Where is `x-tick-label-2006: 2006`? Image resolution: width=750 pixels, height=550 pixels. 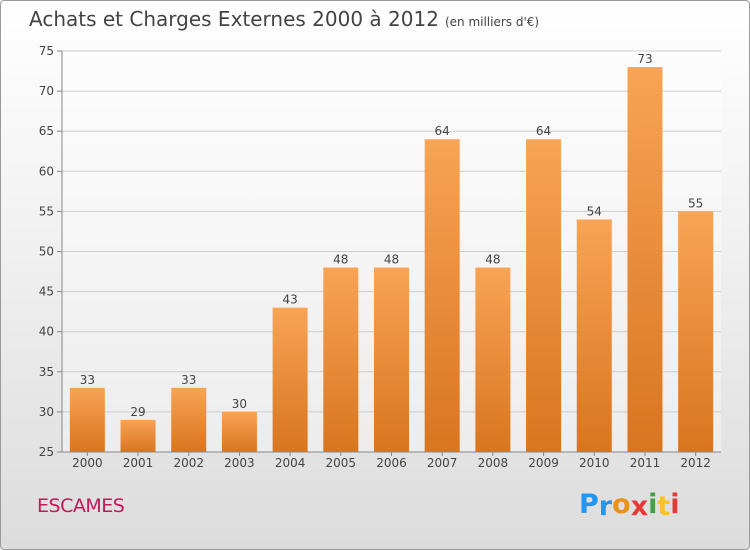
x-tick-label-2006: 2006 is located at coordinates (391, 463).